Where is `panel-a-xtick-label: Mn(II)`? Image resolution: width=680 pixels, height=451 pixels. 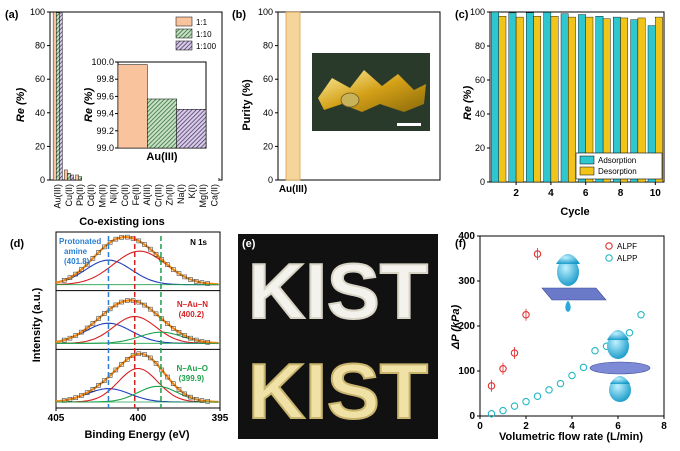
panel-a-xtick-label: Mn(II) is located at coordinates (102, 196).